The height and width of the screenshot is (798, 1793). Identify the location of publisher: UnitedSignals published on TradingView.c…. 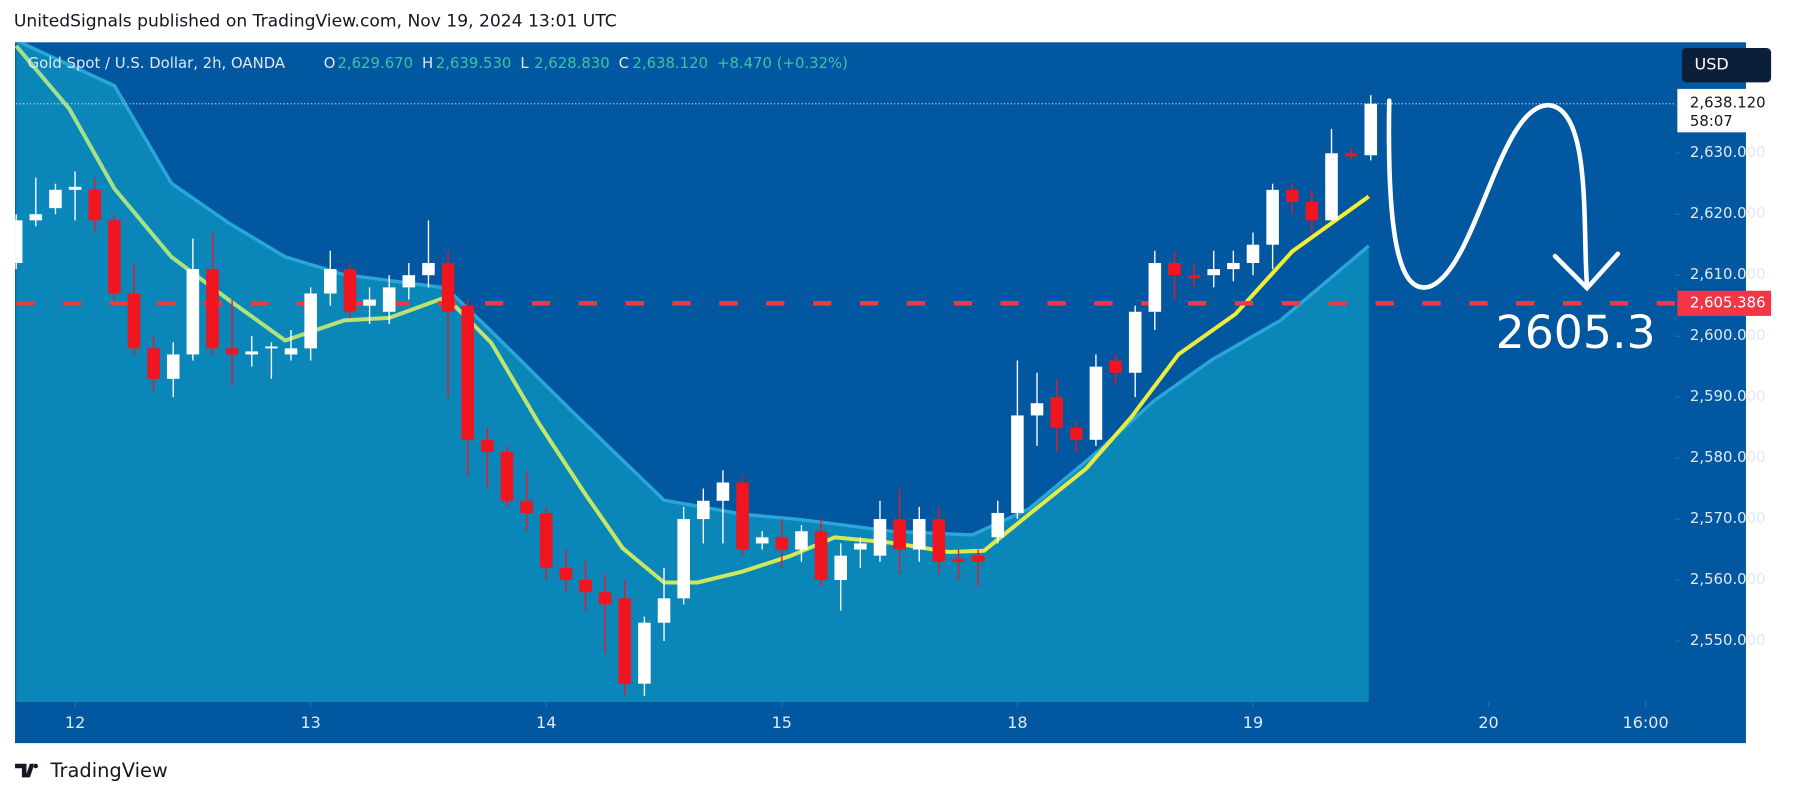
(315, 22).